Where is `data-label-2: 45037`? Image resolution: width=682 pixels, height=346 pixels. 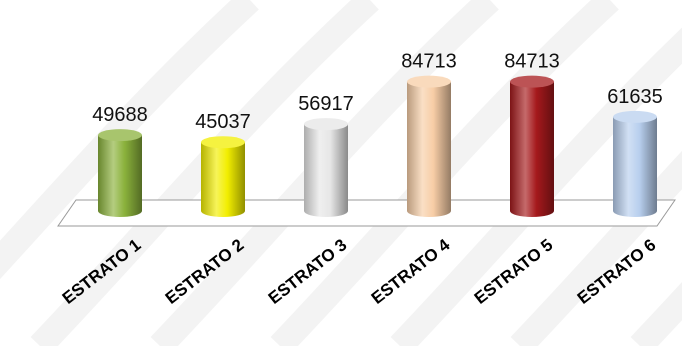 data-label-2: 45037 is located at coordinates (223, 122).